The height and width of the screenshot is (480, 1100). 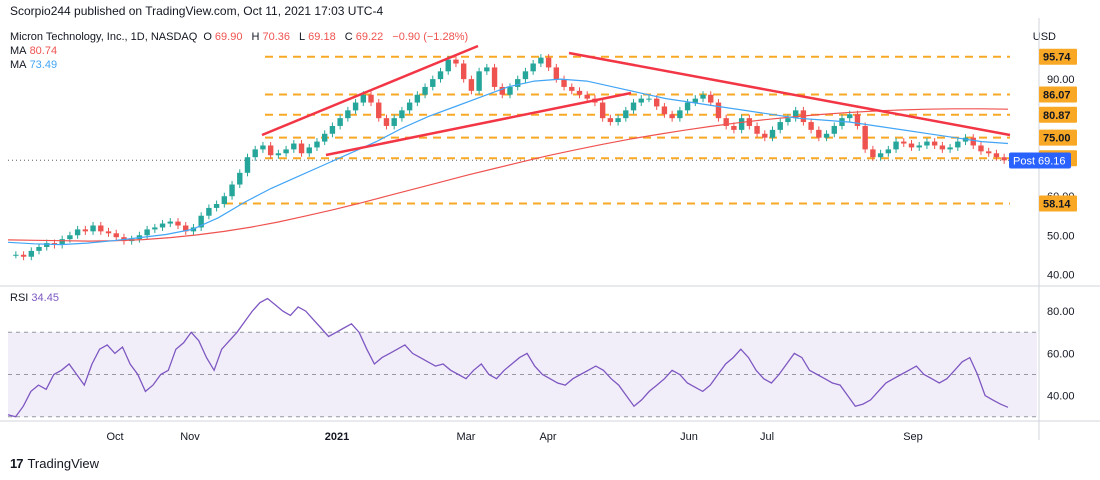 What do you see at coordinates (63, 463) in the screenshot?
I see `footer-brand: TradingView` at bounding box center [63, 463].